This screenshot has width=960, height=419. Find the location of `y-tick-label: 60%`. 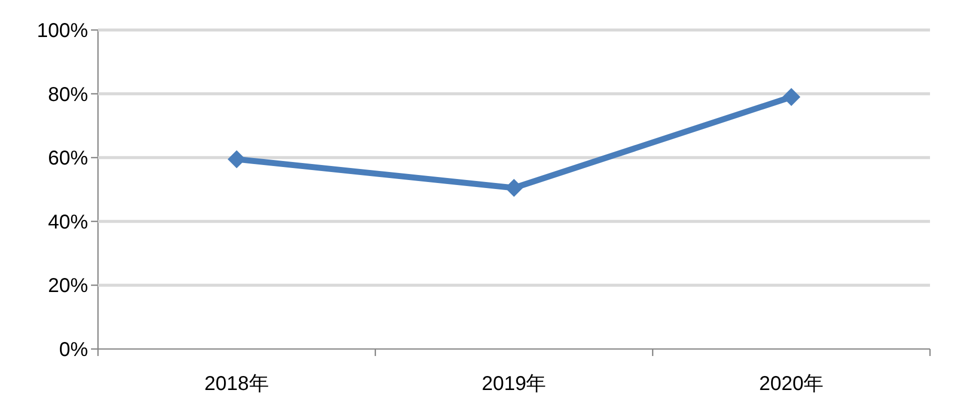

y-tick-label: 60% is located at coordinates (68, 159).